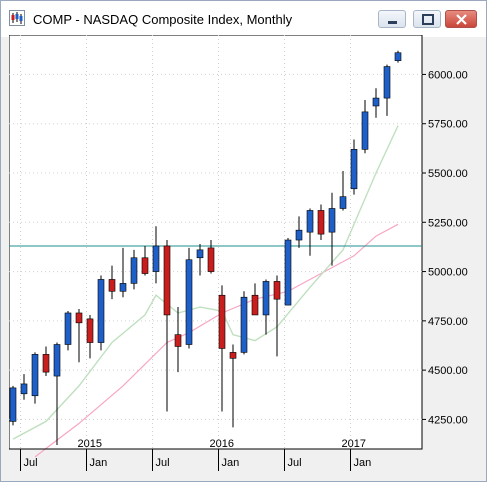 The height and width of the screenshot is (482, 487). Describe the element at coordinates (392, 19) in the screenshot. I see `minimize-button` at that location.